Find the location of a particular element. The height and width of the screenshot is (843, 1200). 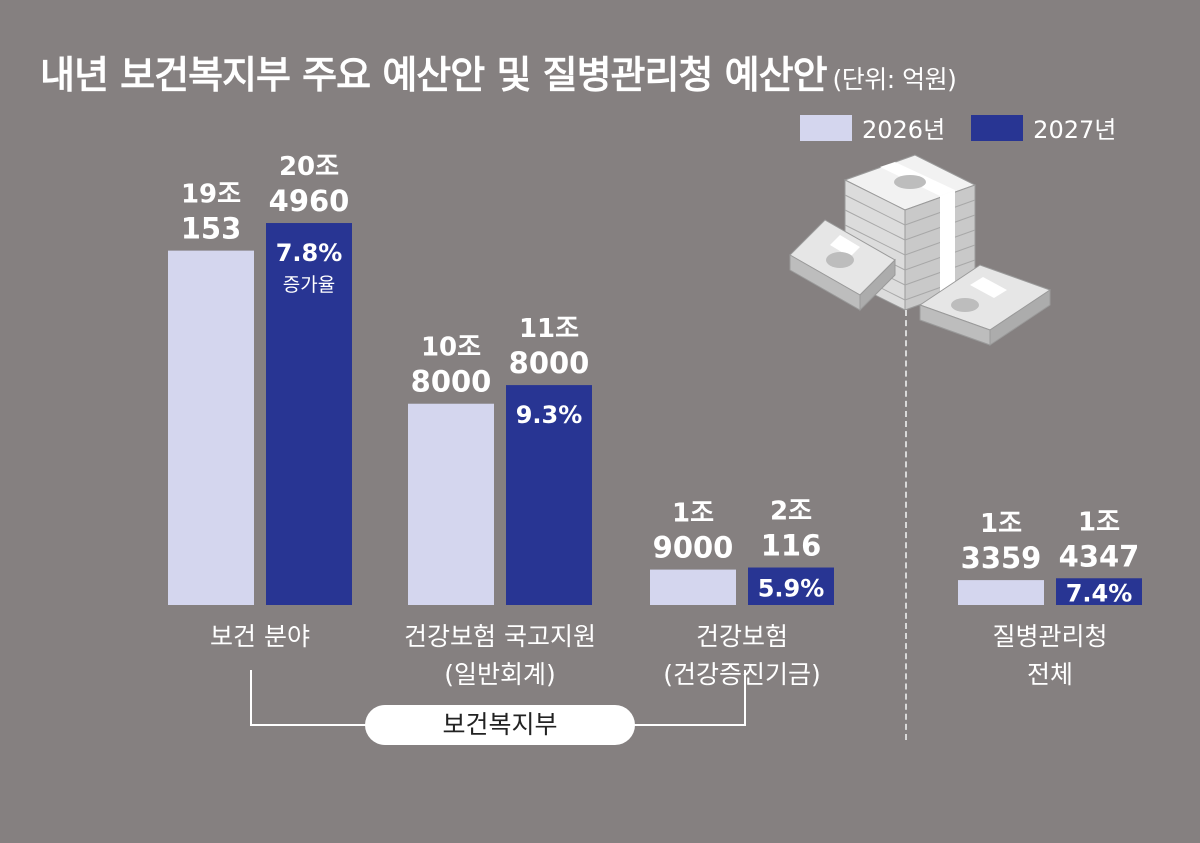

growth-rate-2: 5.9% is located at coordinates (791, 588).